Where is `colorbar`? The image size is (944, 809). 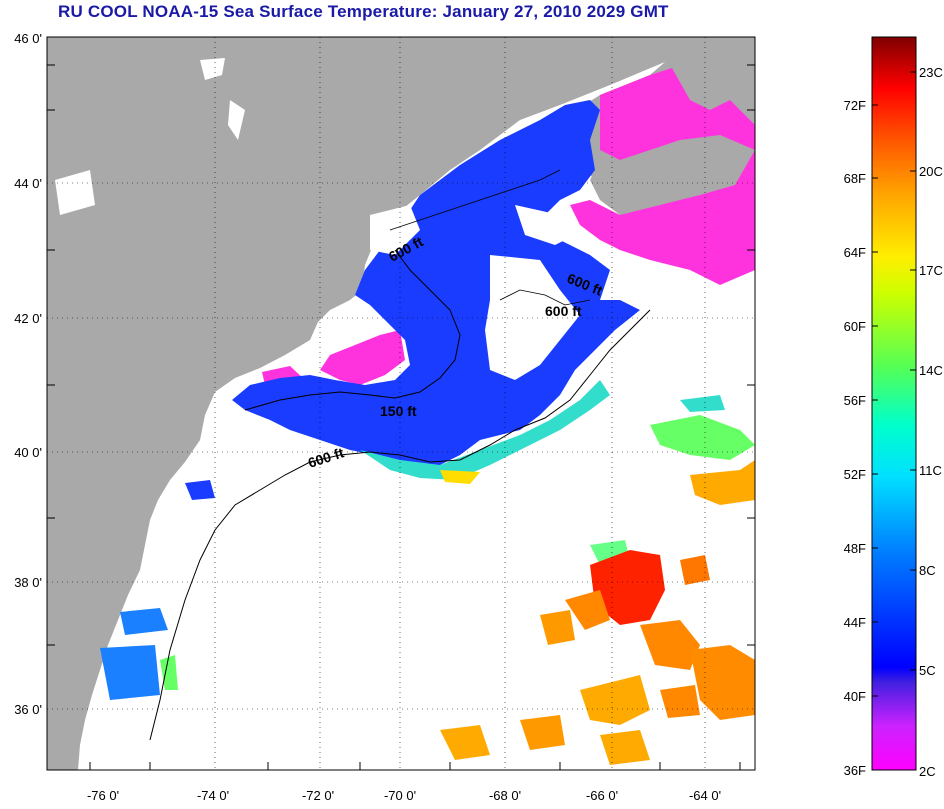 colorbar is located at coordinates (894, 403).